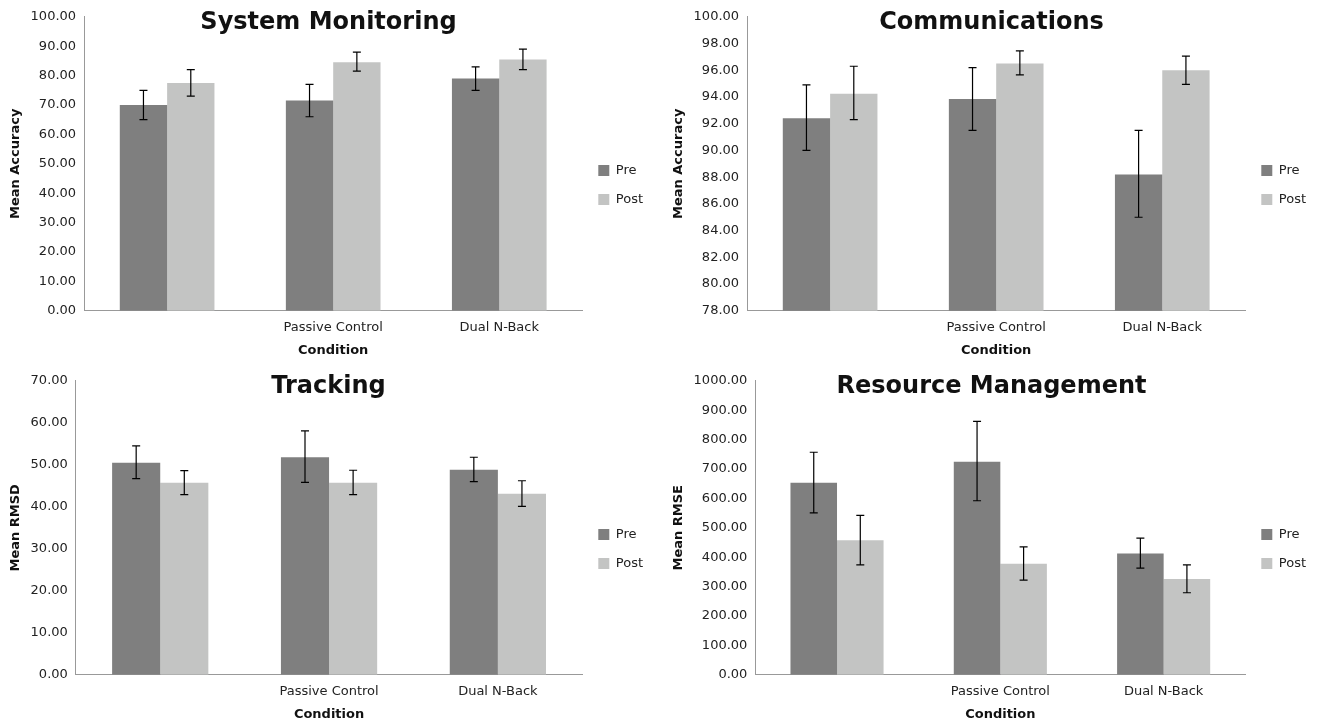 This screenshot has width=1327, height=728. Describe the element at coordinates (724, 527) in the screenshot. I see `y-tick-label: 500.00` at that location.